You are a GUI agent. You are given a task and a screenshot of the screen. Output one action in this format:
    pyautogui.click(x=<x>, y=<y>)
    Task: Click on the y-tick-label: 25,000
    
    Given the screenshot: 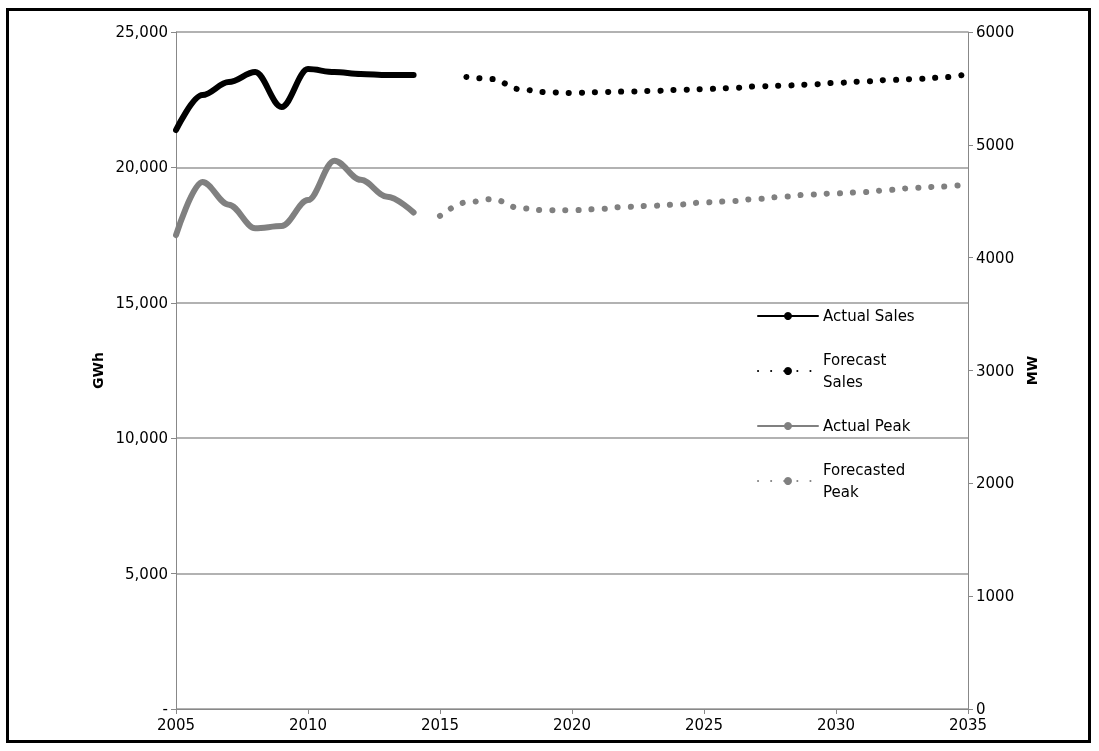 What is the action you would take?
    pyautogui.click(x=141, y=32)
    